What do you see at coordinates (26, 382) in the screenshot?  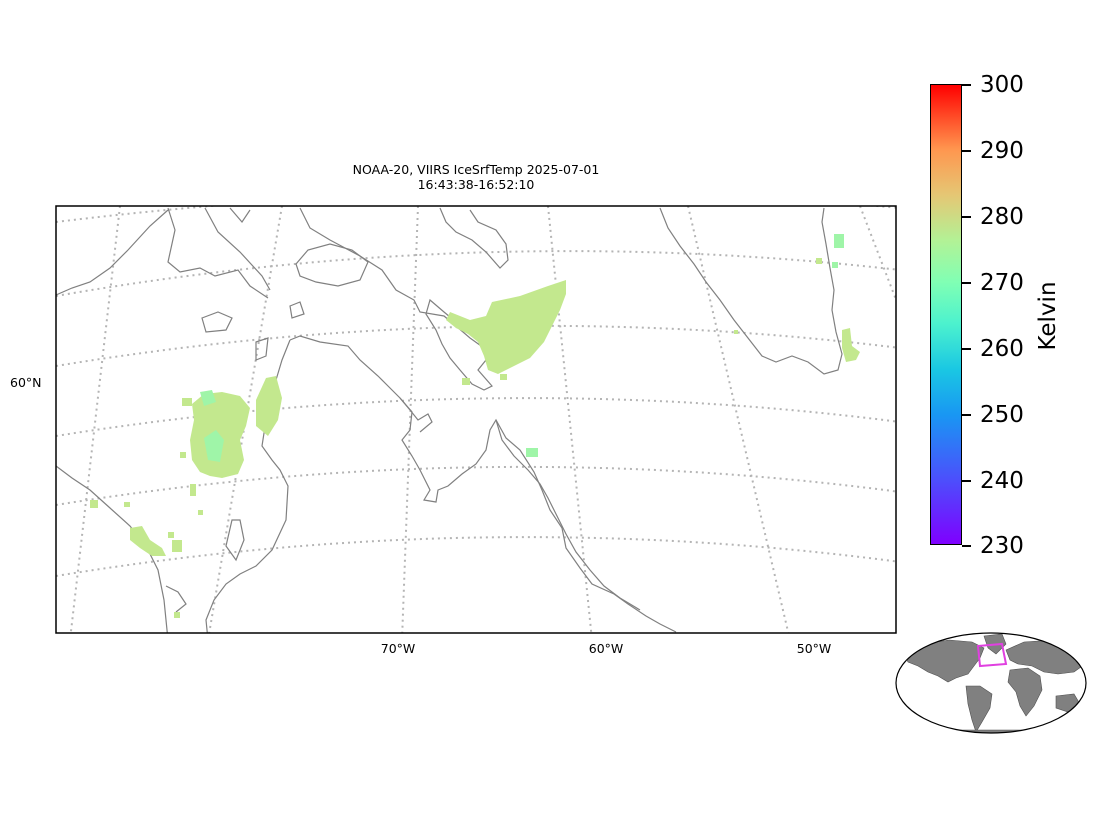 I see `lat-label: 60°N` at bounding box center [26, 382].